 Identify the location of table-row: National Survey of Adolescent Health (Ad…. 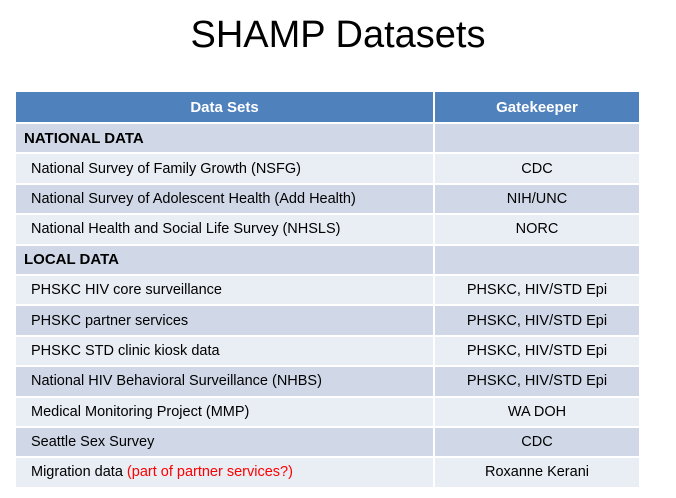
(328, 199).